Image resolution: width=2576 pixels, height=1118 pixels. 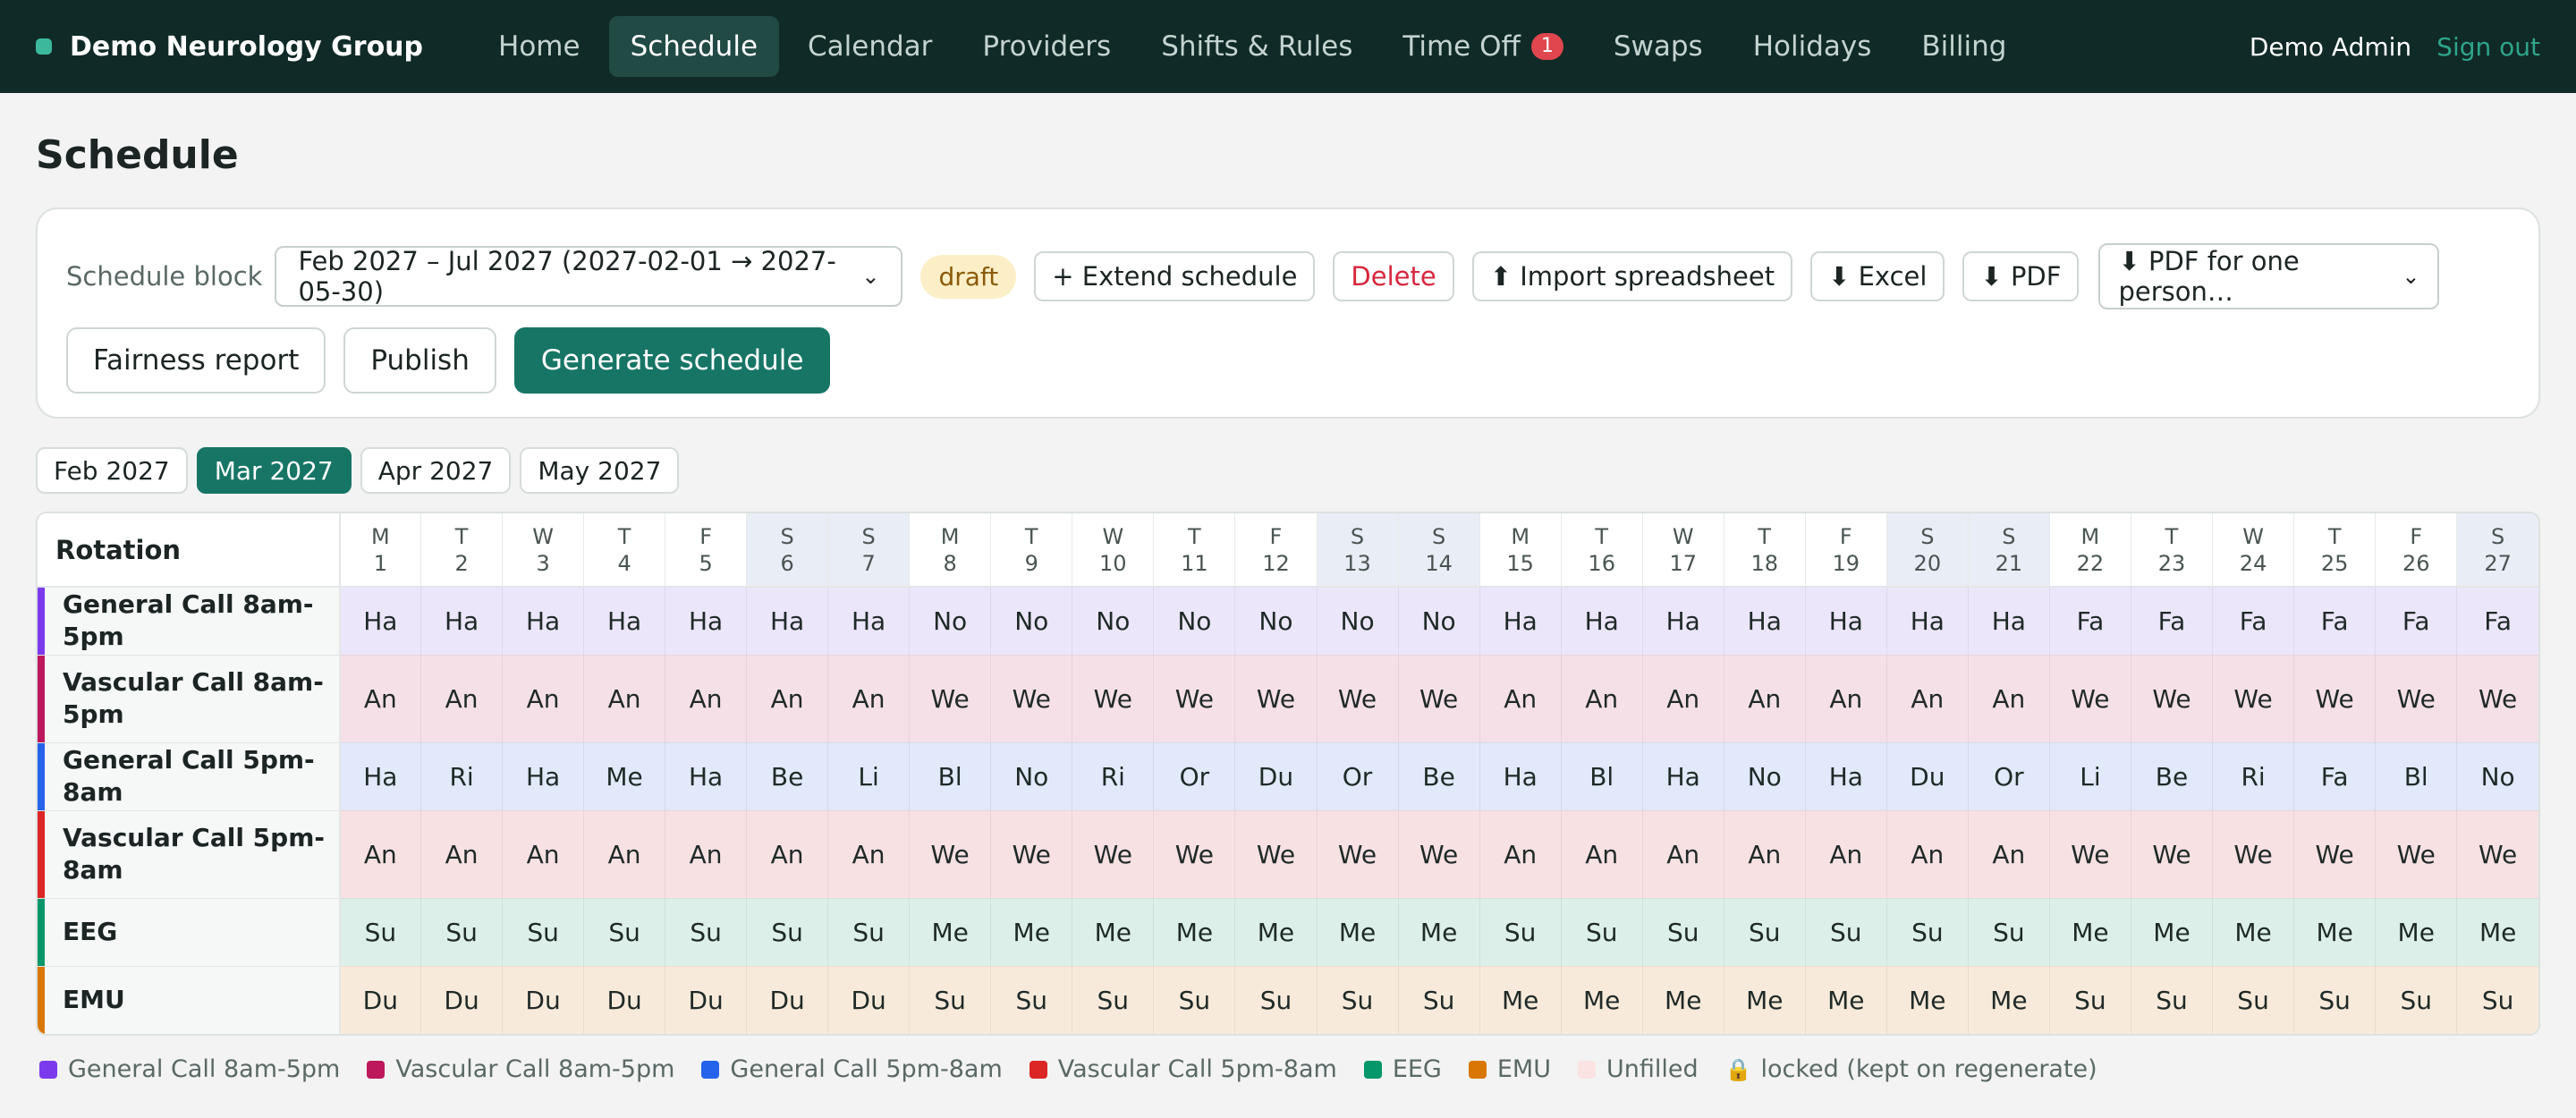 I want to click on nav-item-time-off: Time Off 1, so click(x=1482, y=46).